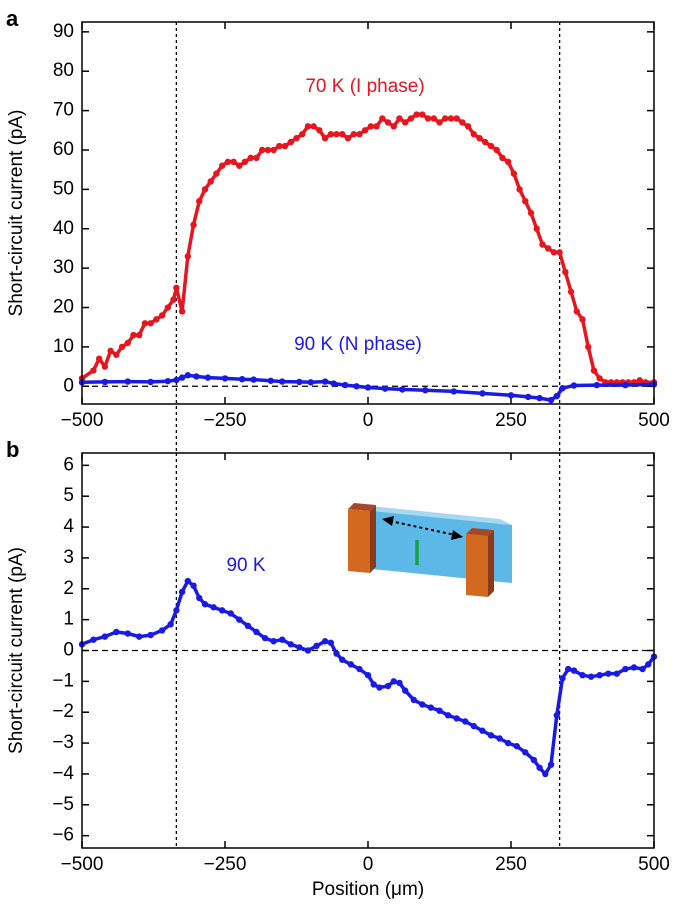  Describe the element at coordinates (430, 550) in the screenshot. I see `inset-device` at that location.